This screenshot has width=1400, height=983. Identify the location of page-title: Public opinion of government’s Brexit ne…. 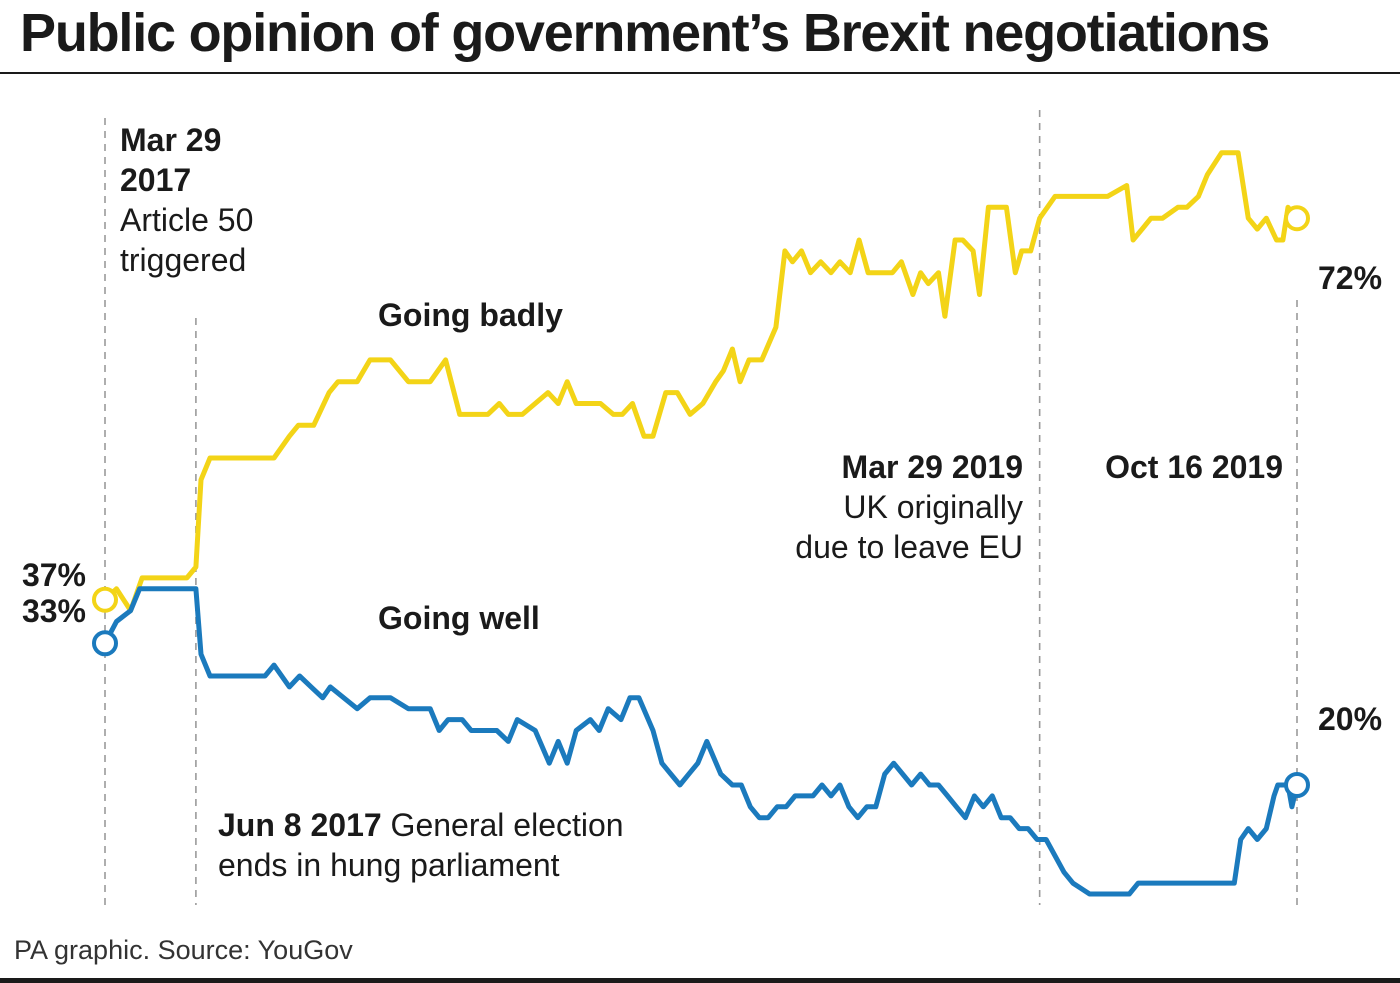
(645, 33).